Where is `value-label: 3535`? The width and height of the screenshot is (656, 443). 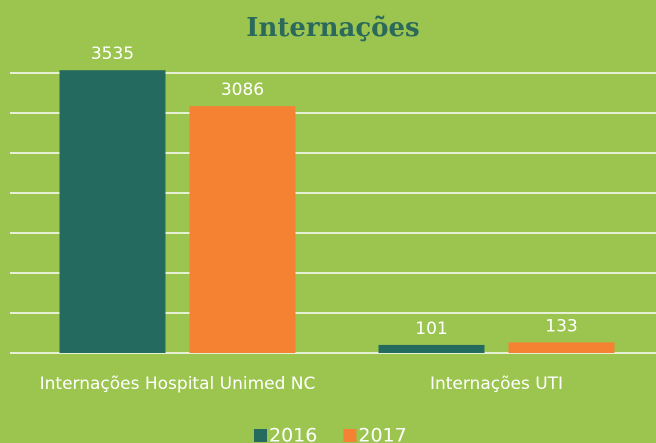
value-label: 3535 is located at coordinates (112, 54).